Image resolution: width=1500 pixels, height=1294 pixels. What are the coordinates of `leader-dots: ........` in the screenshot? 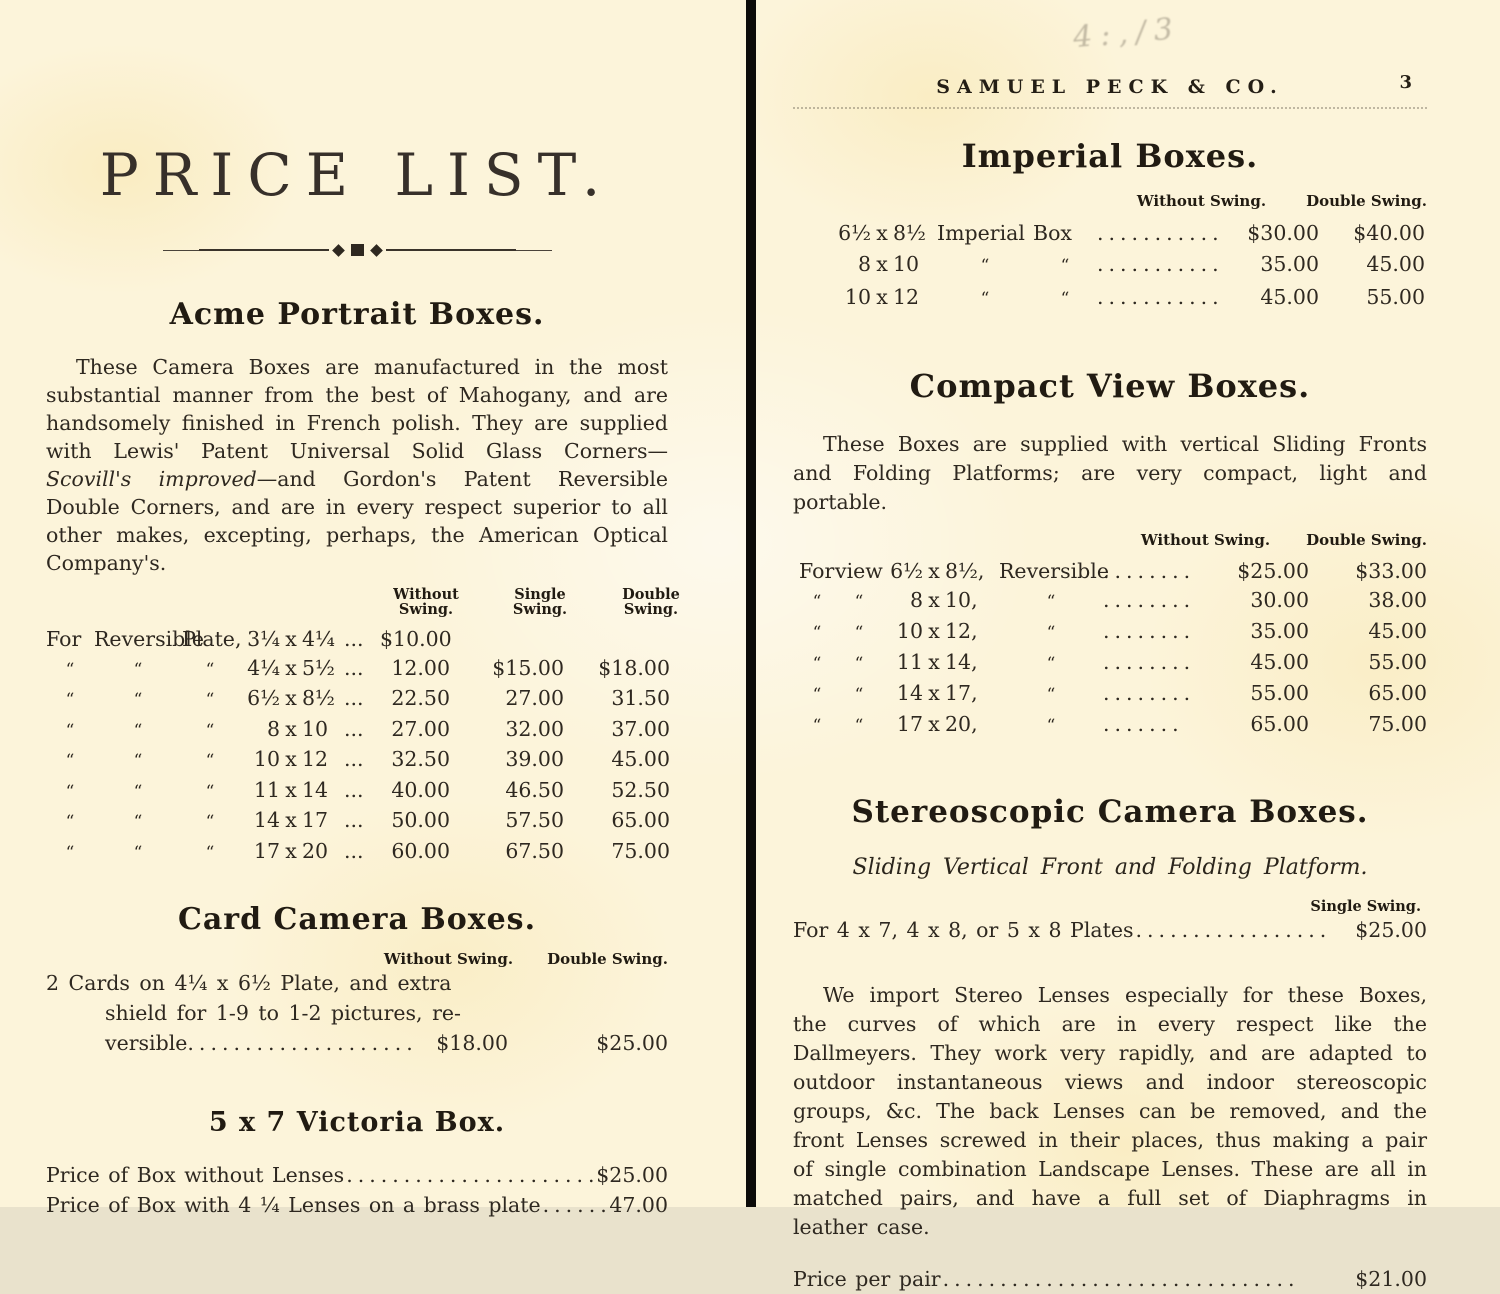 It's located at (1149, 693).